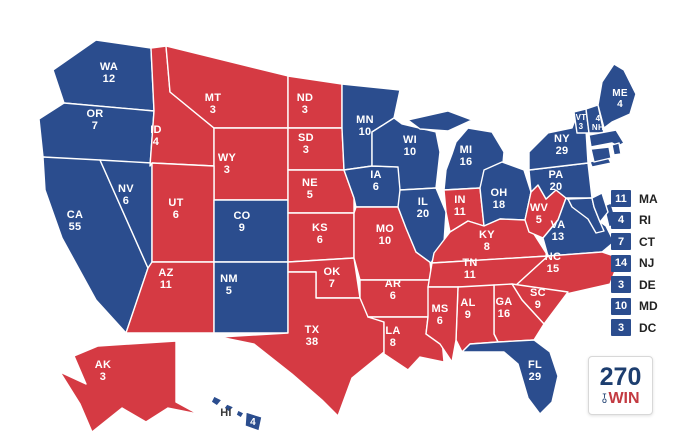  Describe the element at coordinates (251, 297) in the screenshot. I see `state-nm` at that location.